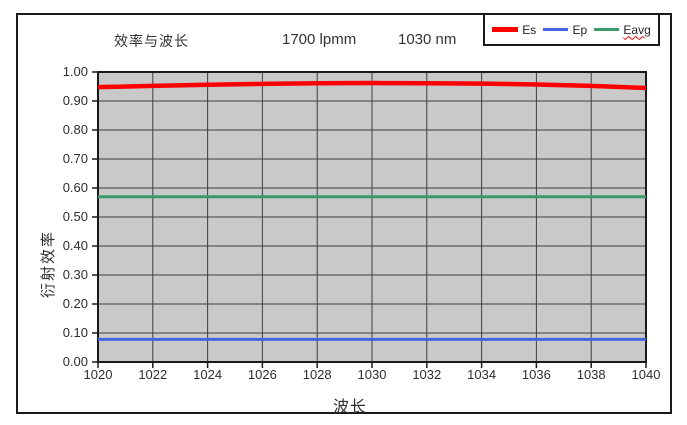 The width and height of the screenshot is (687, 425). What do you see at coordinates (208, 374) in the screenshot?
I see `x-tick-label: 1024` at bounding box center [208, 374].